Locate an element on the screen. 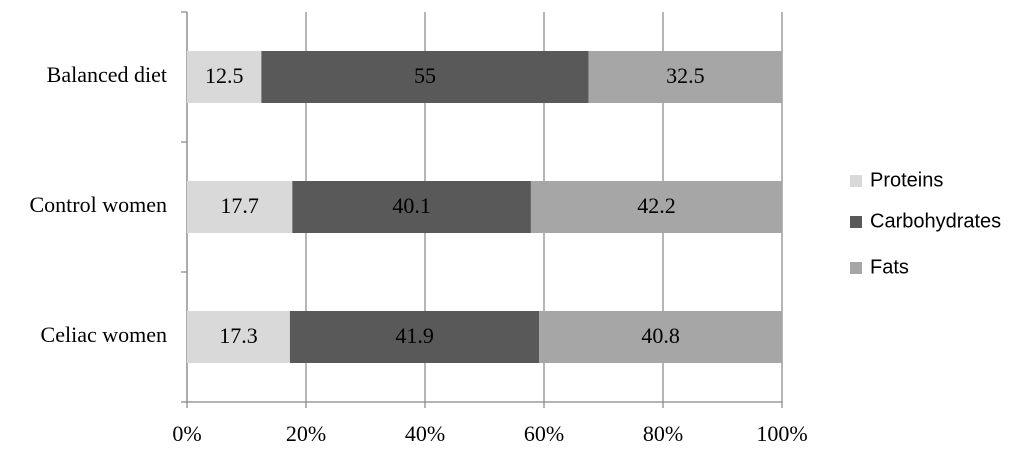  data-label: 40.8 is located at coordinates (660, 335).